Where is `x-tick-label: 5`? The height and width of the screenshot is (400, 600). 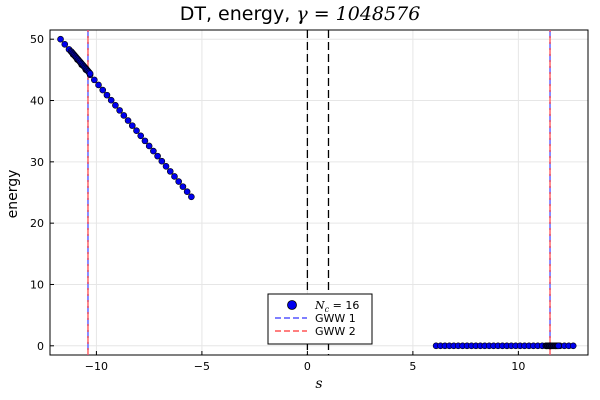
x-tick-label: 5 is located at coordinates (412, 366).